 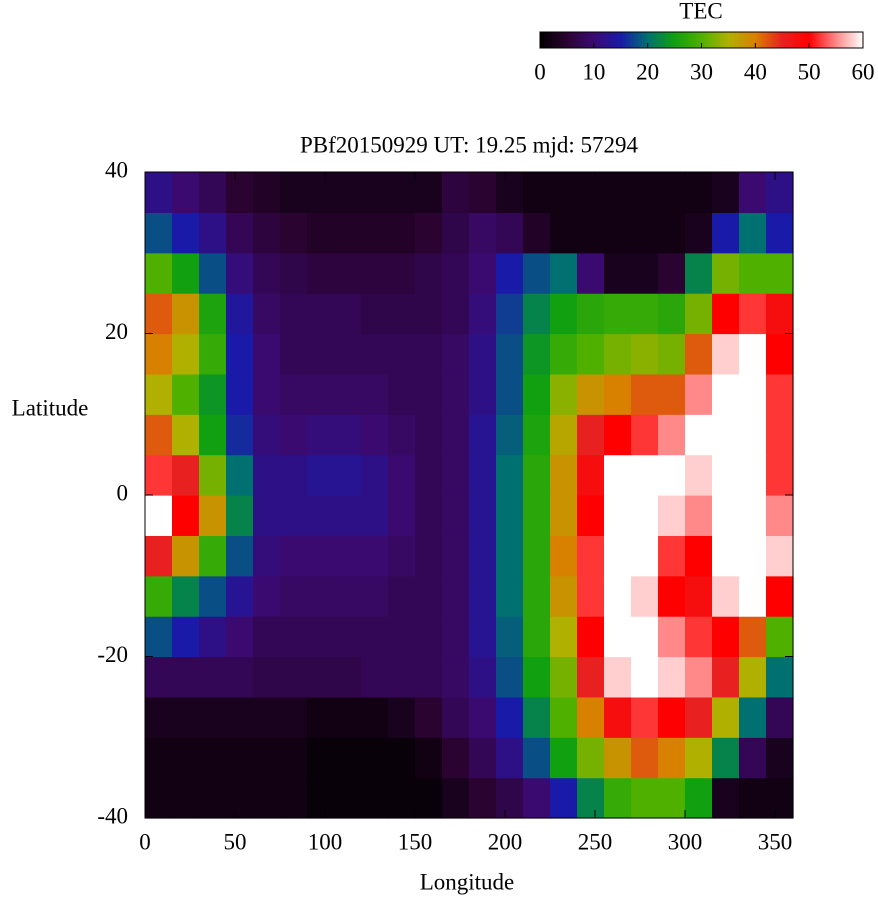 What do you see at coordinates (647, 71) in the screenshot?
I see `colorbar-tick-label: 20` at bounding box center [647, 71].